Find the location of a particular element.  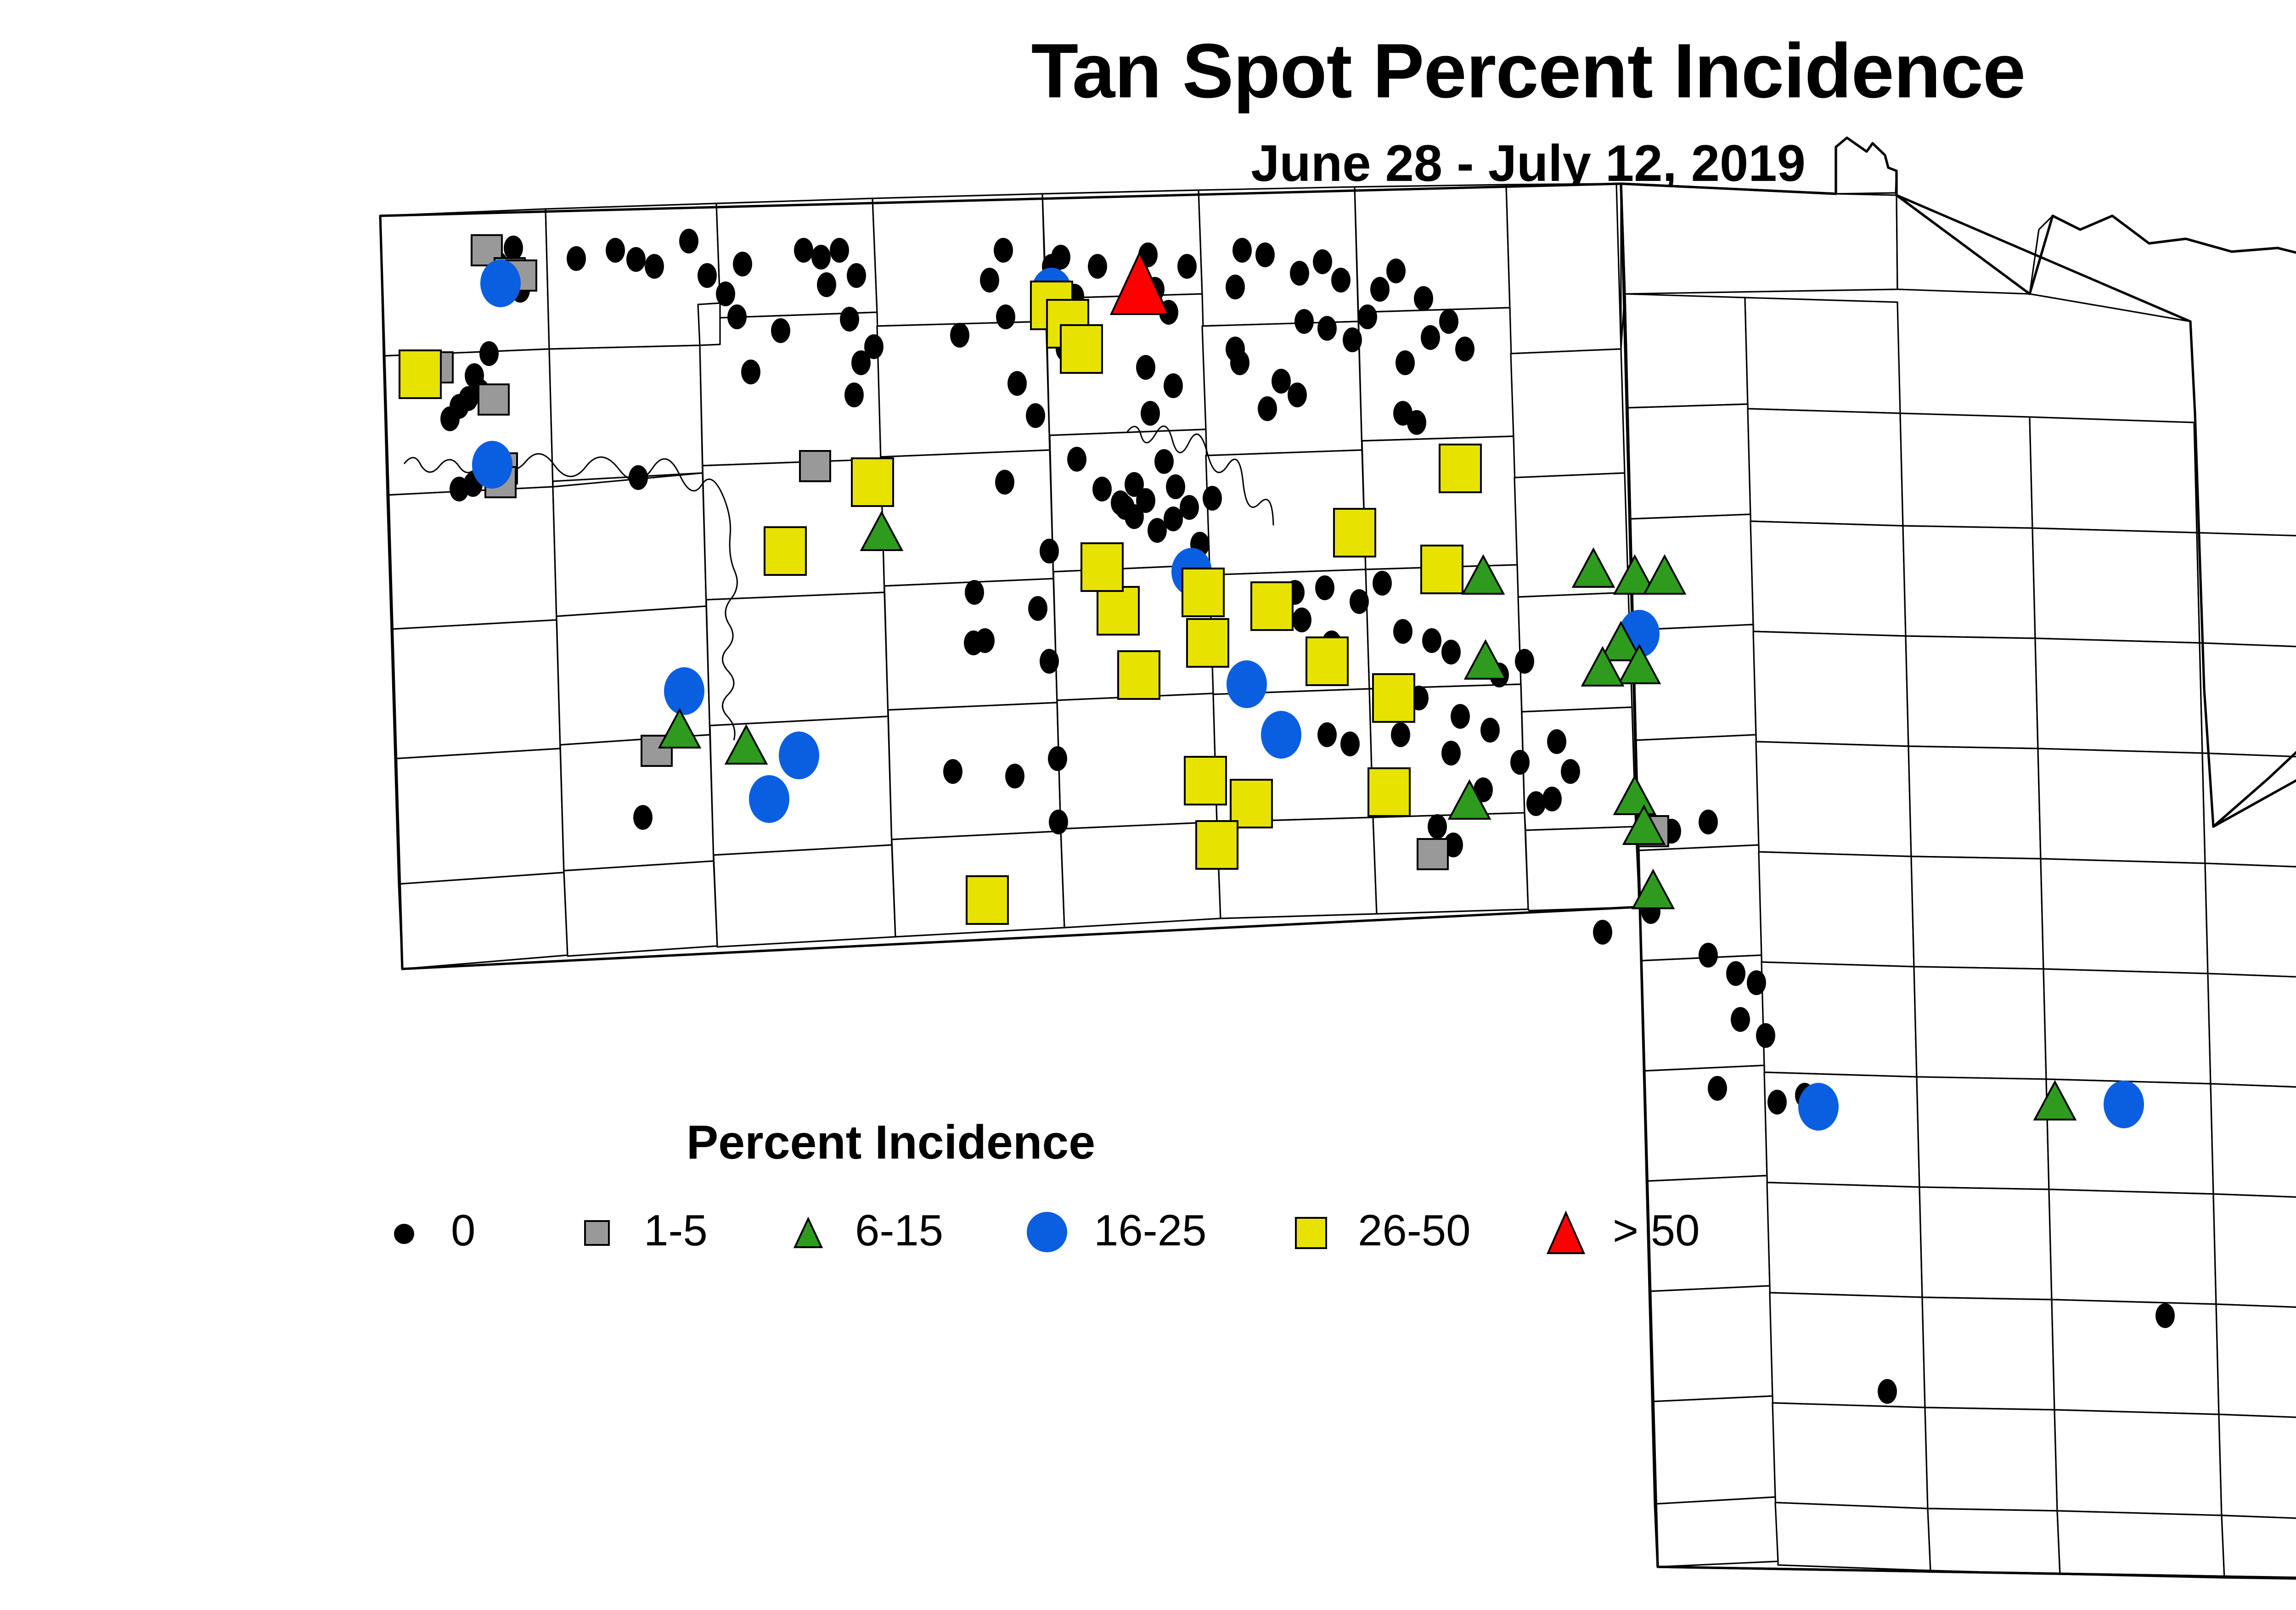

yellow-square-icon is located at coordinates (1311, 1233).